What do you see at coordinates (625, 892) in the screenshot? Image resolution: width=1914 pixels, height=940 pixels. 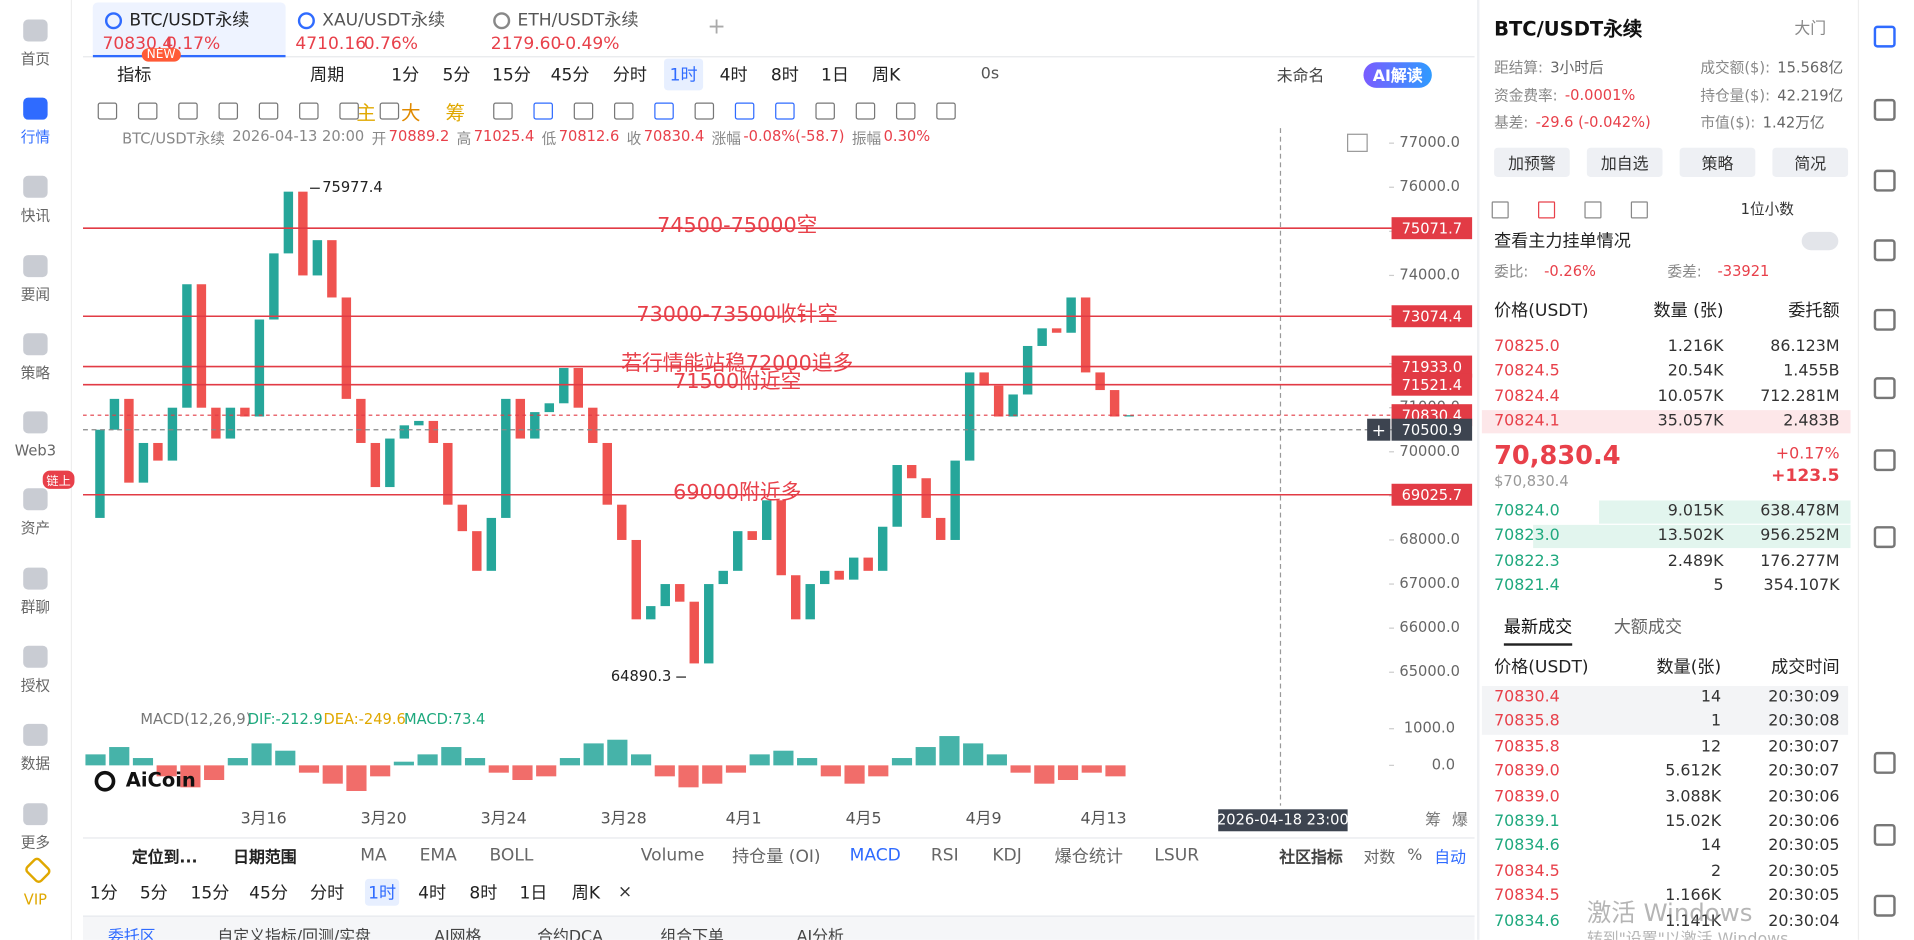 I see `close-periods: ×` at bounding box center [625, 892].